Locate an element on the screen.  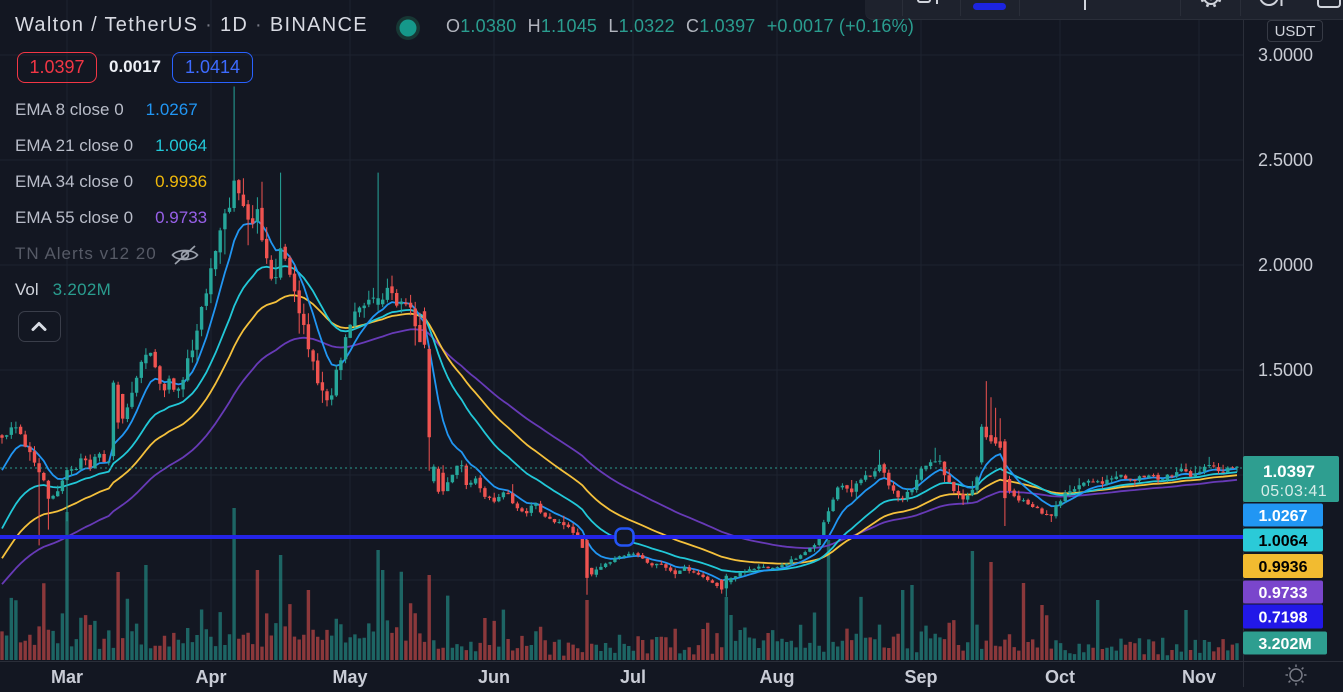
svg-text: 0.9936 is located at coordinates (1283, 567).